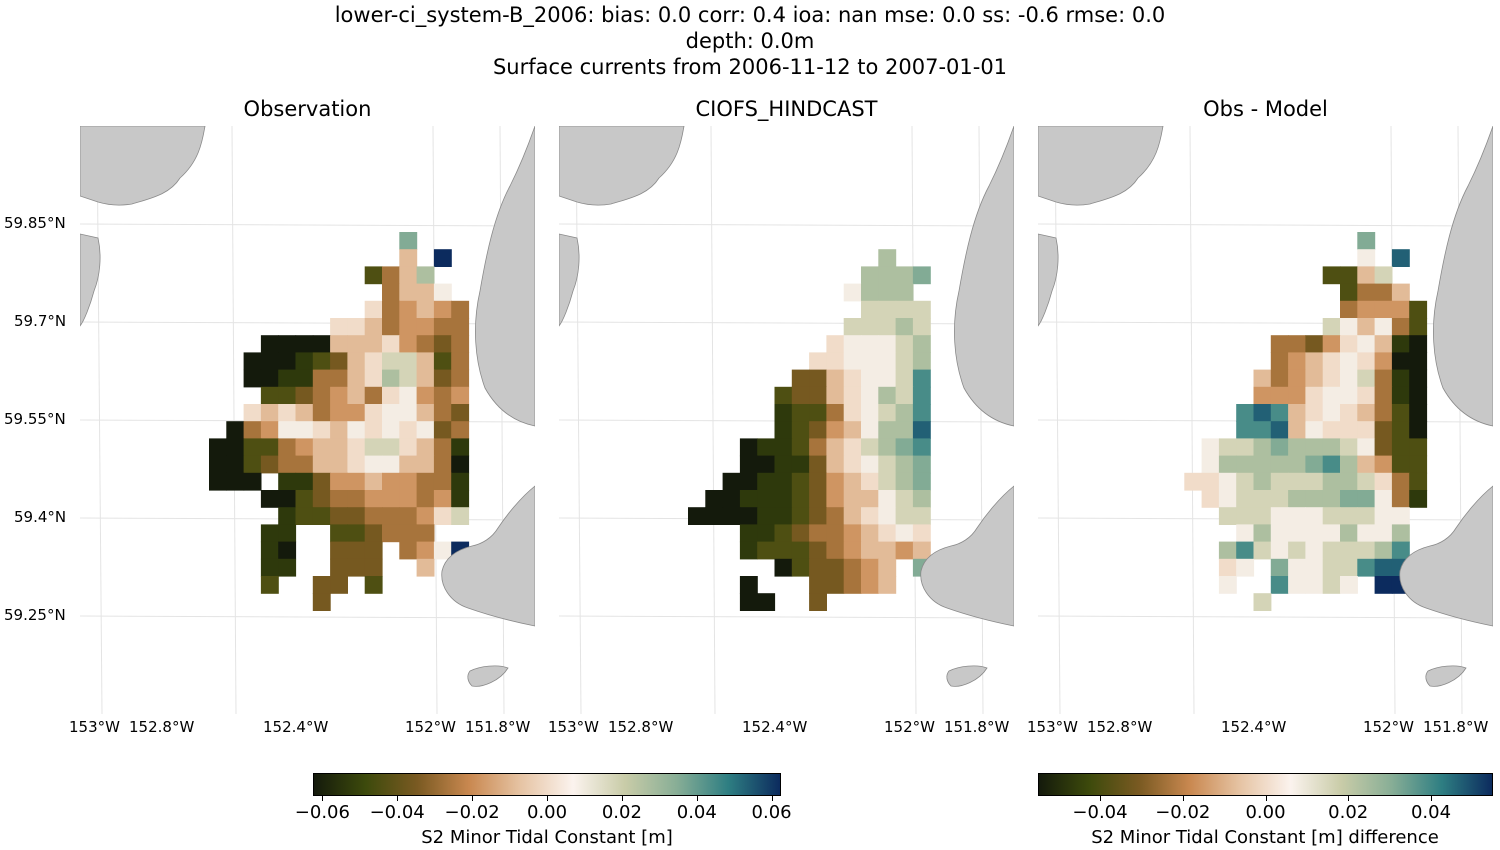  I want to click on colorbar-tick-label: 0.02, so click(1348, 812).